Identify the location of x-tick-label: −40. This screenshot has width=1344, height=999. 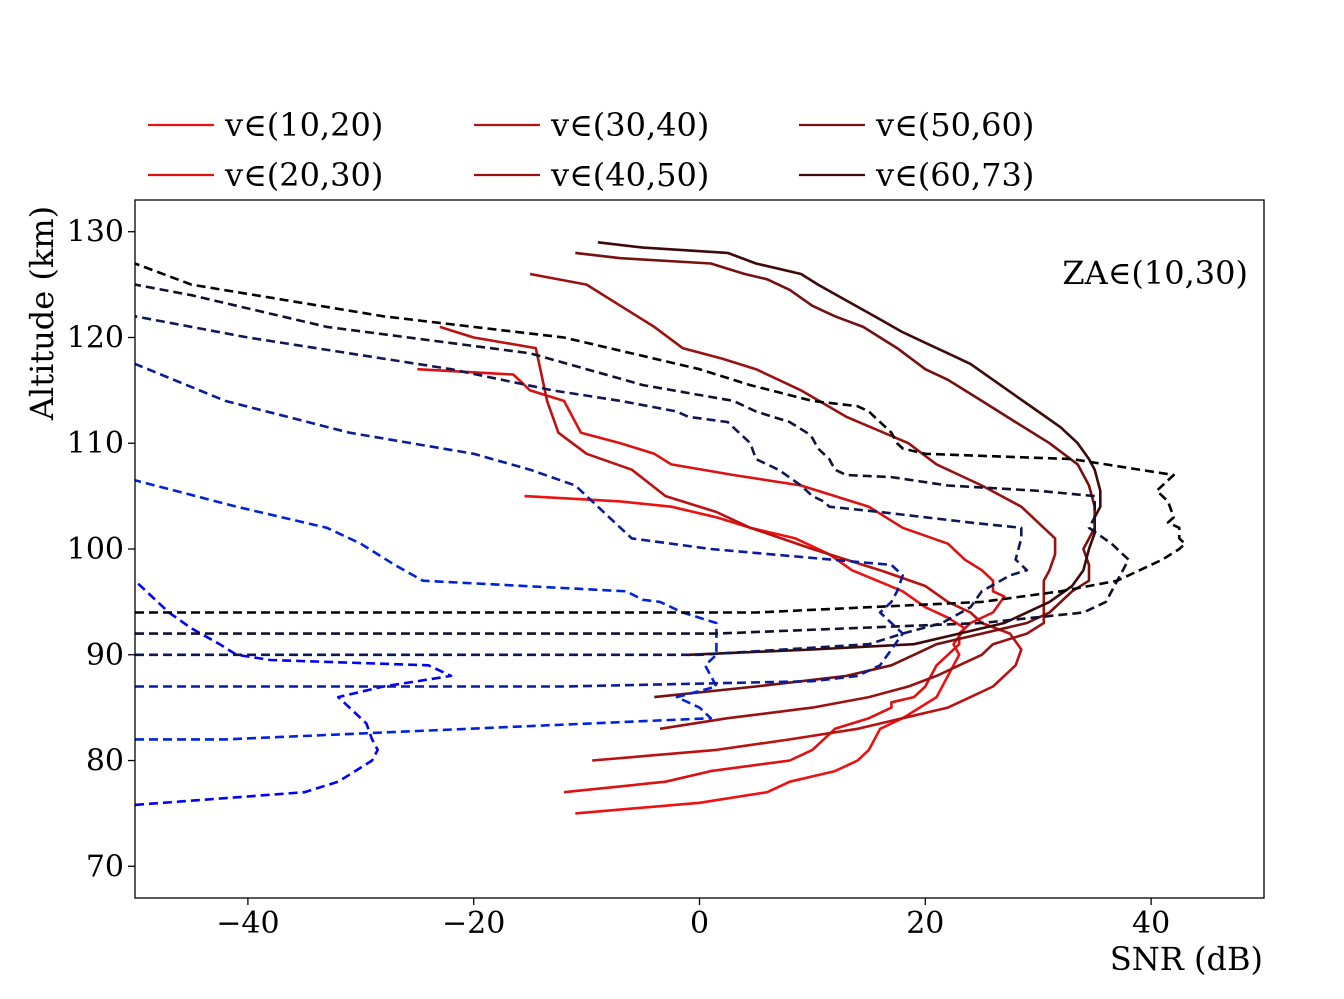
(247, 923).